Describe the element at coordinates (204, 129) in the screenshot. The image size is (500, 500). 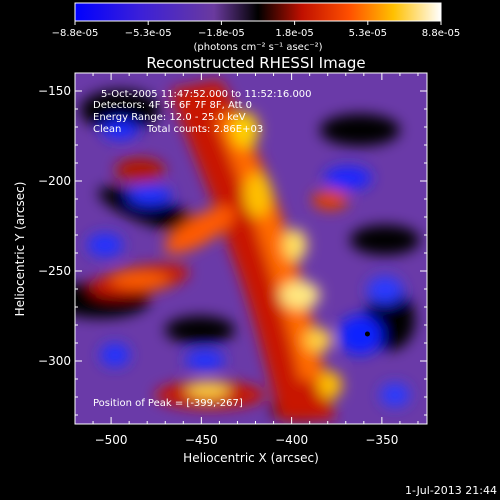
I see `total-counts-text: Total counts: 2.86E+03` at that location.